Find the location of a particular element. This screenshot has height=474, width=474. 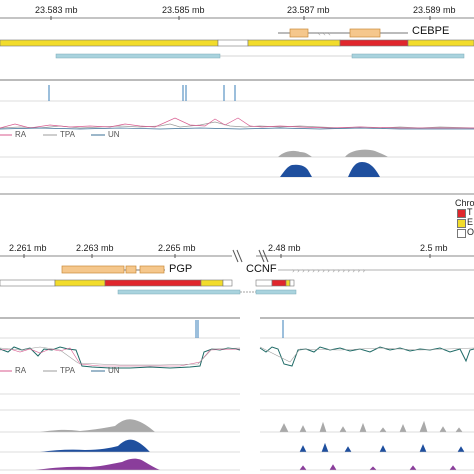

blue-signal-bottom is located at coordinates (252, 446).